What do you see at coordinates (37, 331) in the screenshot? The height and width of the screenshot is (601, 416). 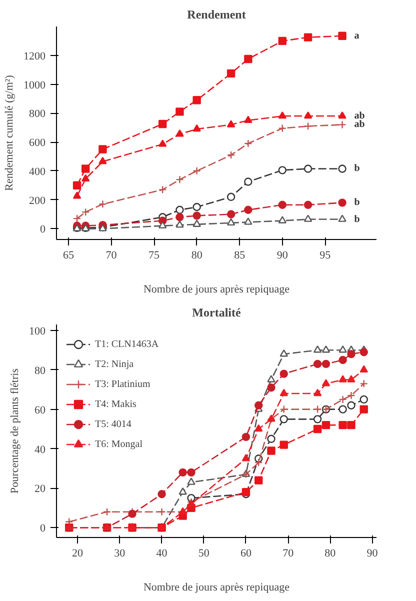 I see `y-tick-label: 100` at bounding box center [37, 331].